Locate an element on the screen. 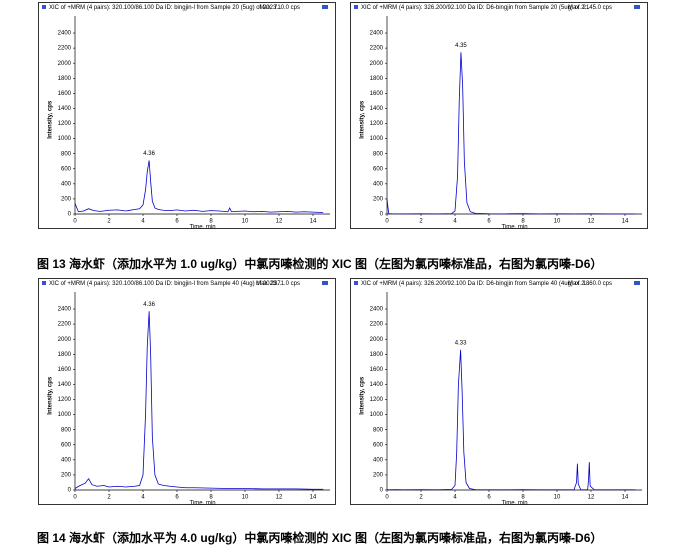  peak-label: 4.35 is located at coordinates (461, 46).